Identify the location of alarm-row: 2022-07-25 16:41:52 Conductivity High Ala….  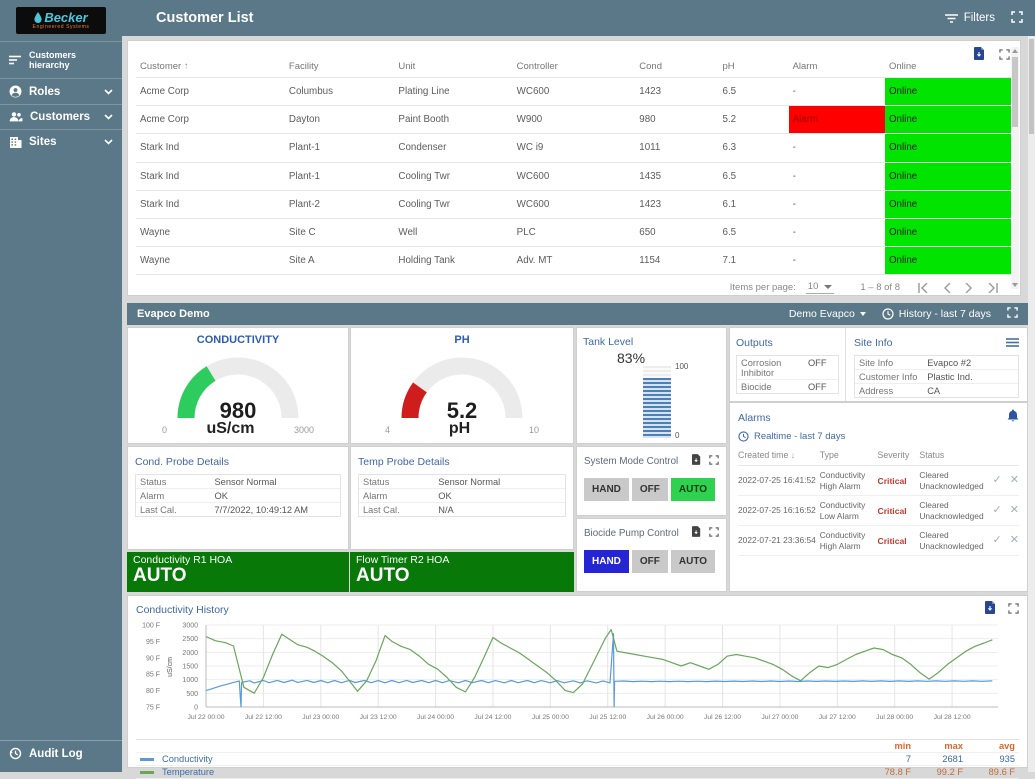
(878, 481).